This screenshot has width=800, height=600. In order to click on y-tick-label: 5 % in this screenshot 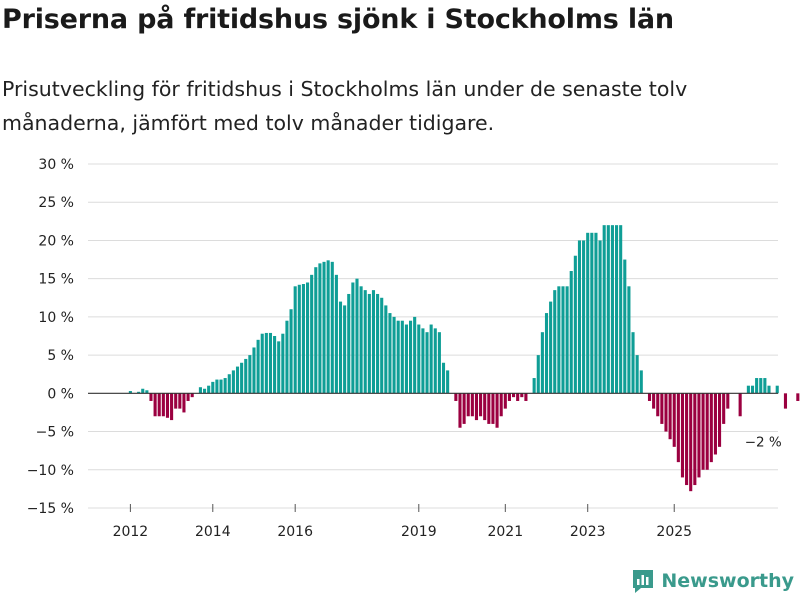, I will do `click(60, 356)`.